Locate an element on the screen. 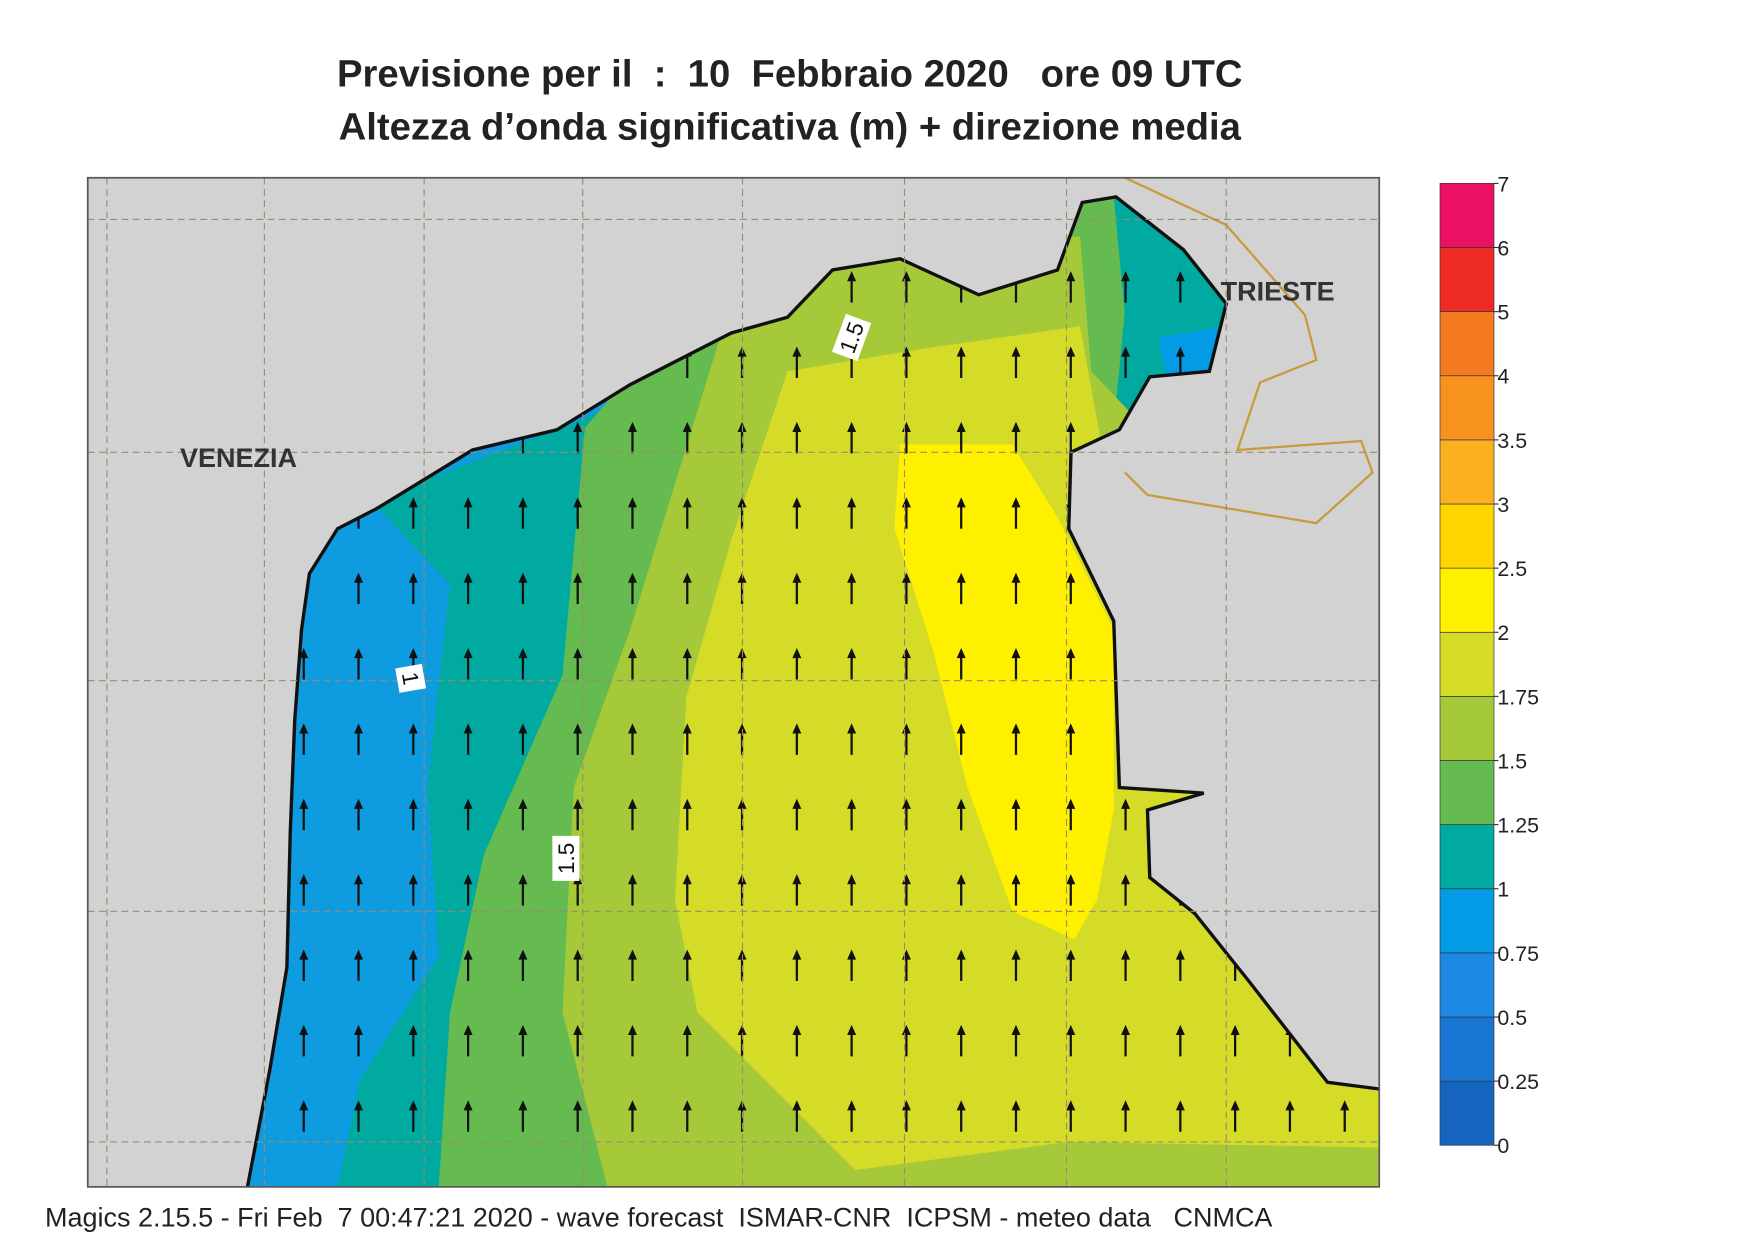 This screenshot has width=1755, height=1242. place-label: TRIESTE is located at coordinates (1278, 291).